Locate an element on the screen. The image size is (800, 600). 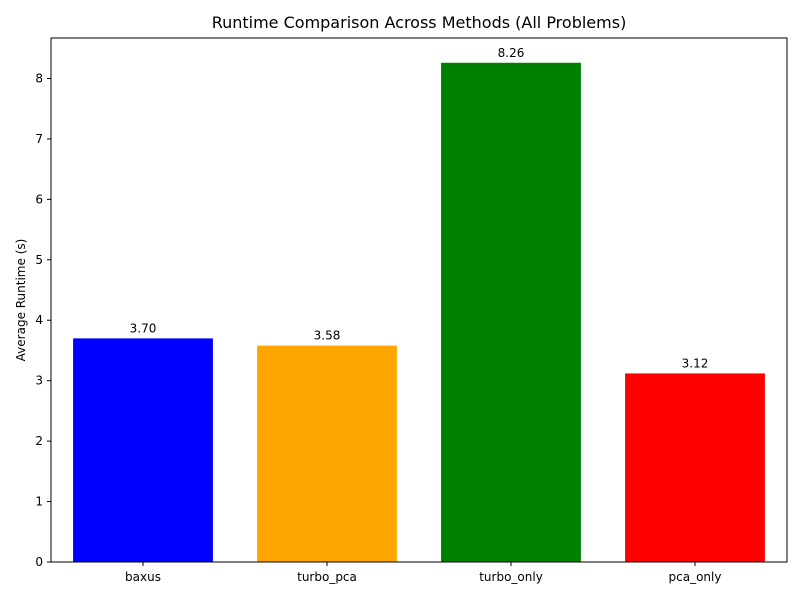
y-tick-label-4: 4 is located at coordinates (39, 320).